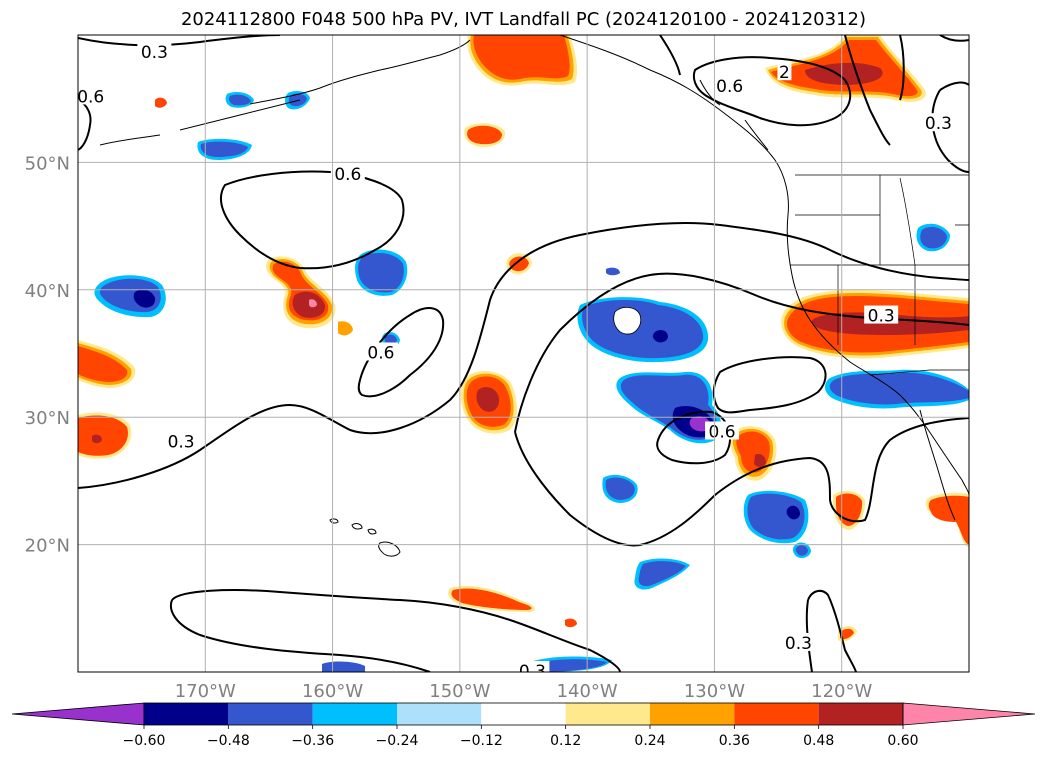 The height and width of the screenshot is (765, 1047). I want to click on colorbar-tick-label: 0.36, so click(734, 741).